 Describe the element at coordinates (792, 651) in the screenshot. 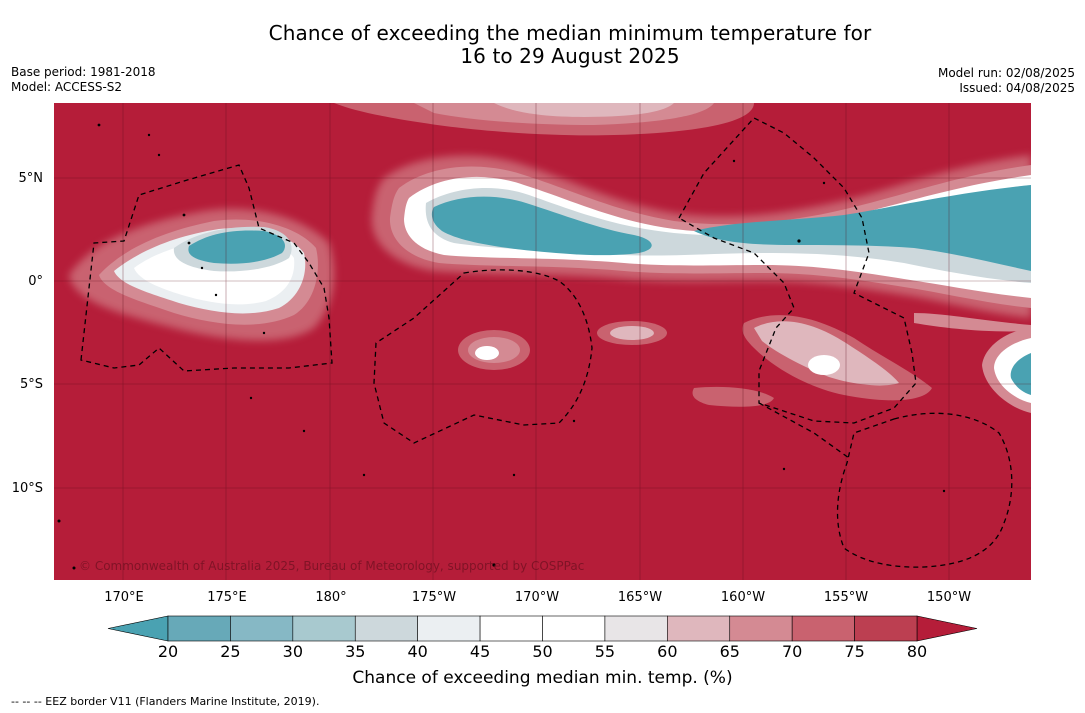

I see `colorbar-tick-label: 70` at that location.